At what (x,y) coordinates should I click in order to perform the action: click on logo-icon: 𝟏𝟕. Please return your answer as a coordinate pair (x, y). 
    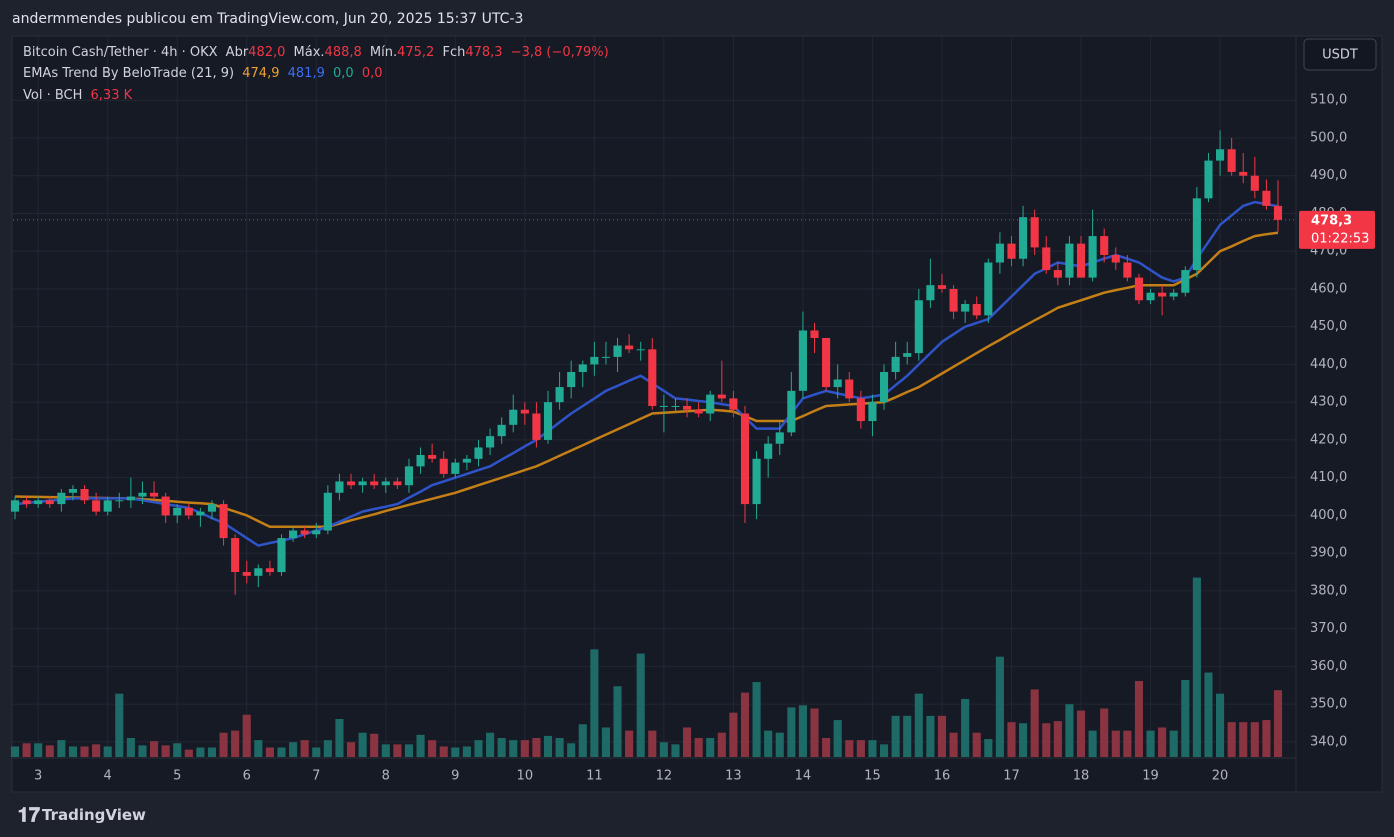
    Looking at the image, I should click on (29, 815).